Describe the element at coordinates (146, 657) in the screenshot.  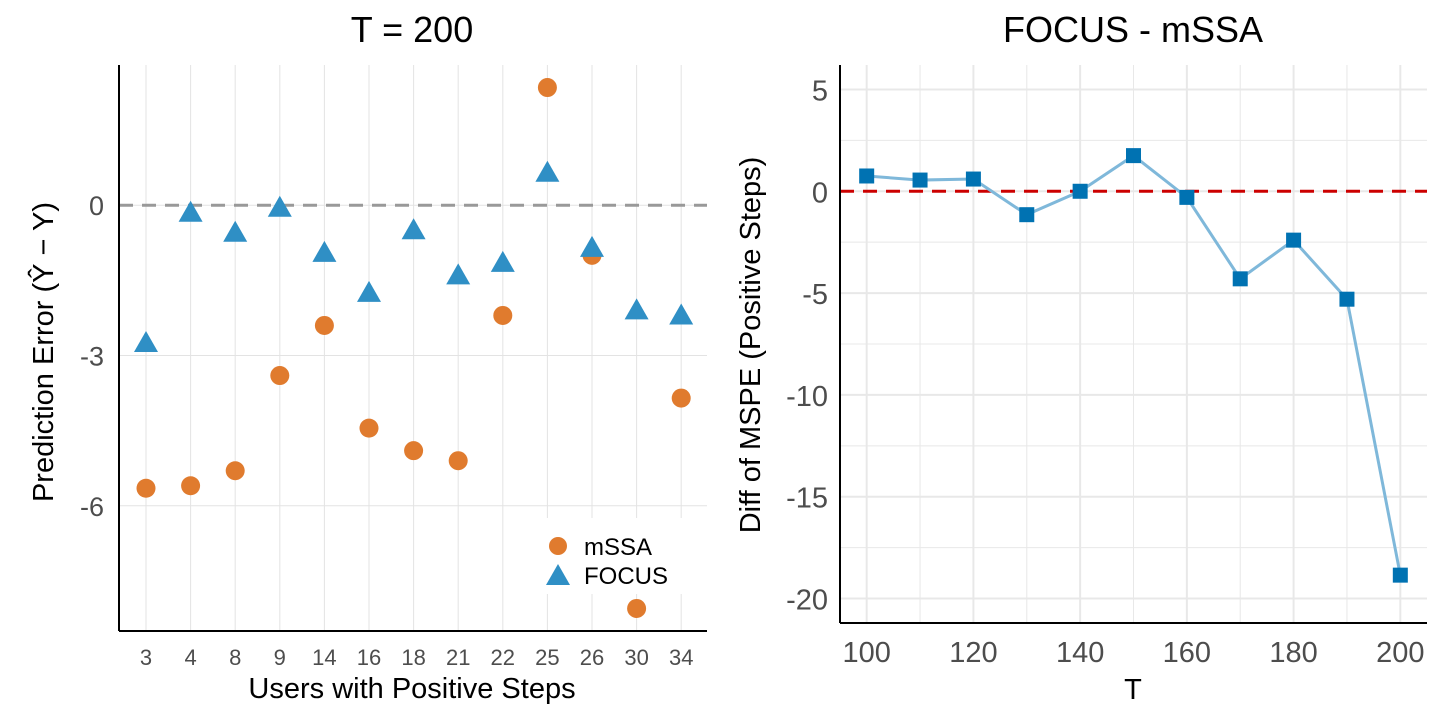
I see `left-x-tick-label: 3` at that location.